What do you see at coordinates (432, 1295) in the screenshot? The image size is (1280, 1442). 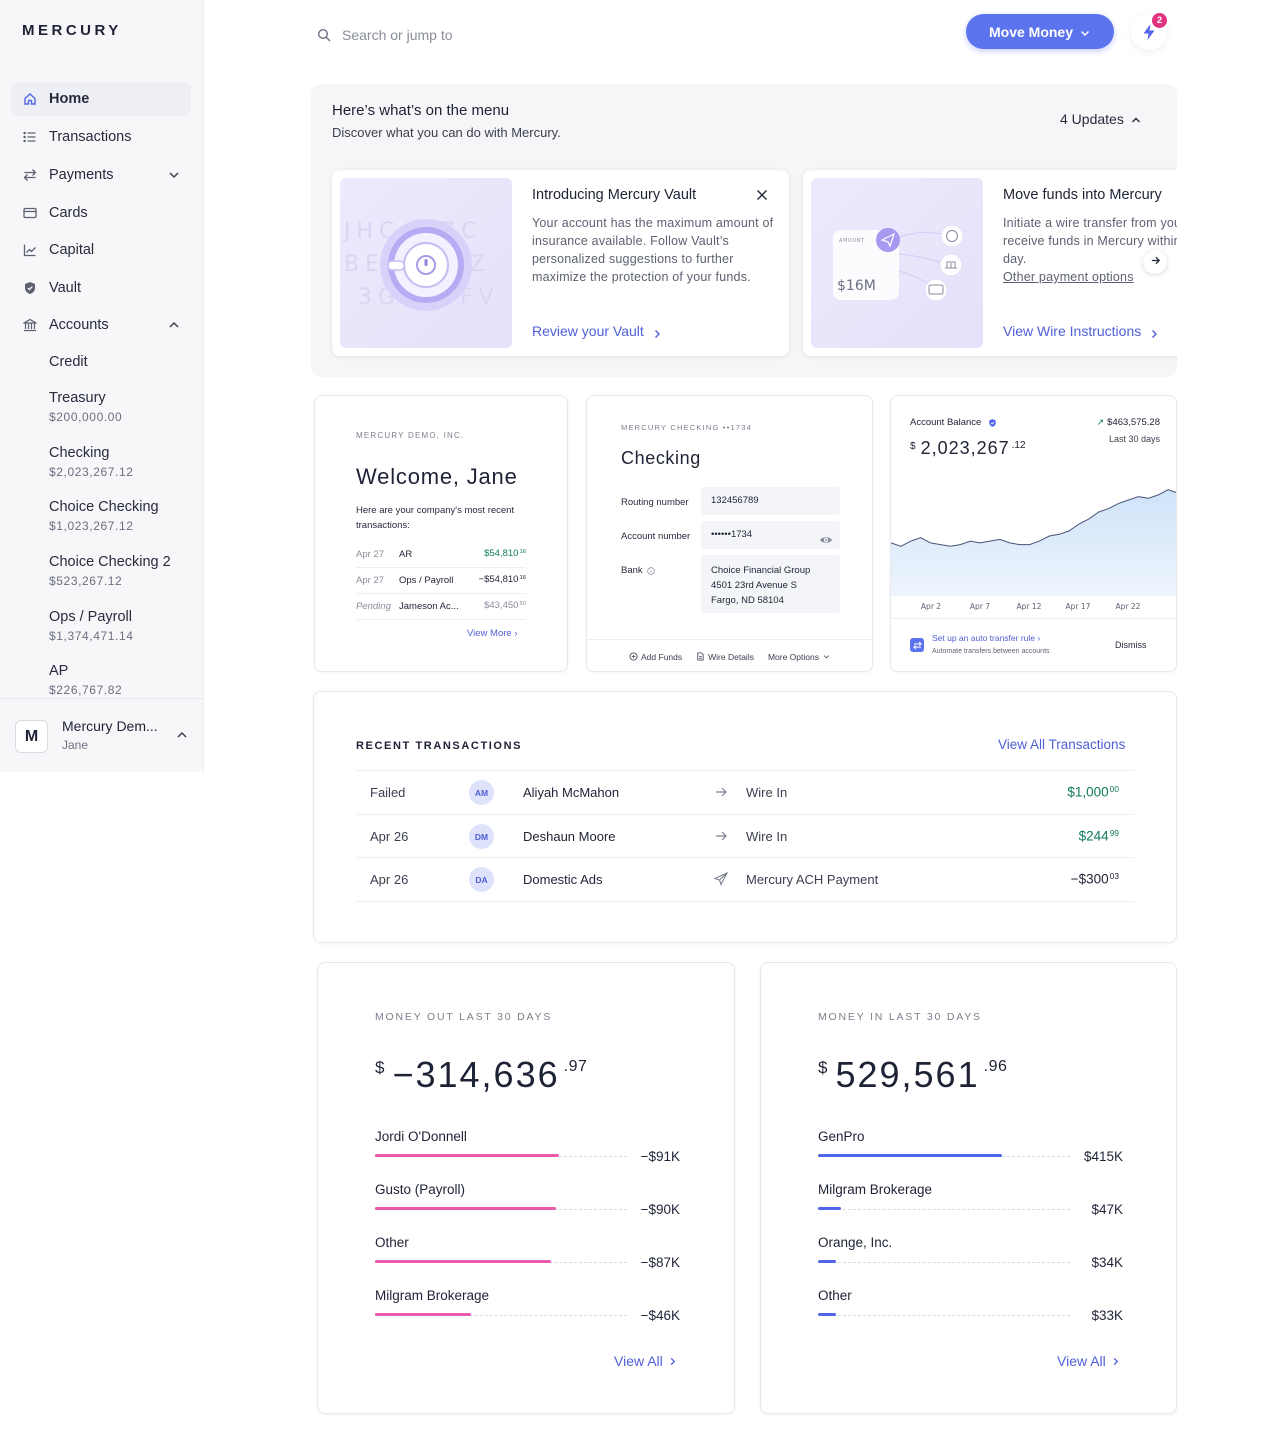 I see `counterparty-name: Milgram Brokerage` at bounding box center [432, 1295].